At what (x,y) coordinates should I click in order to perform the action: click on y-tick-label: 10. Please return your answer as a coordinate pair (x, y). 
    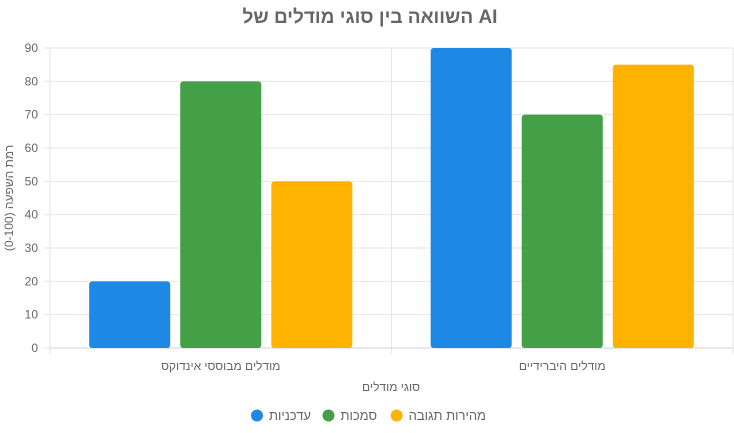
    Looking at the image, I should click on (32, 315).